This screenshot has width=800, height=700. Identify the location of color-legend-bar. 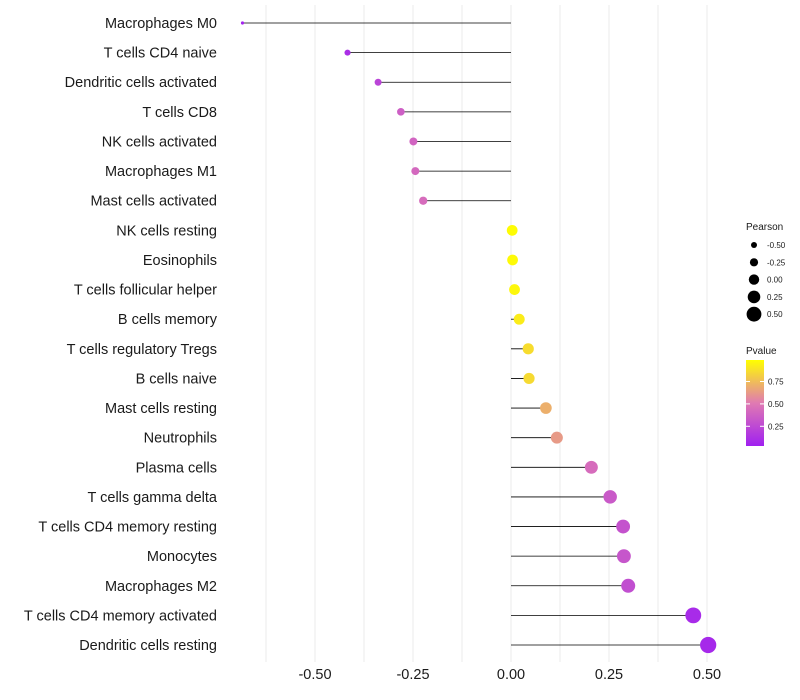
(755, 403).